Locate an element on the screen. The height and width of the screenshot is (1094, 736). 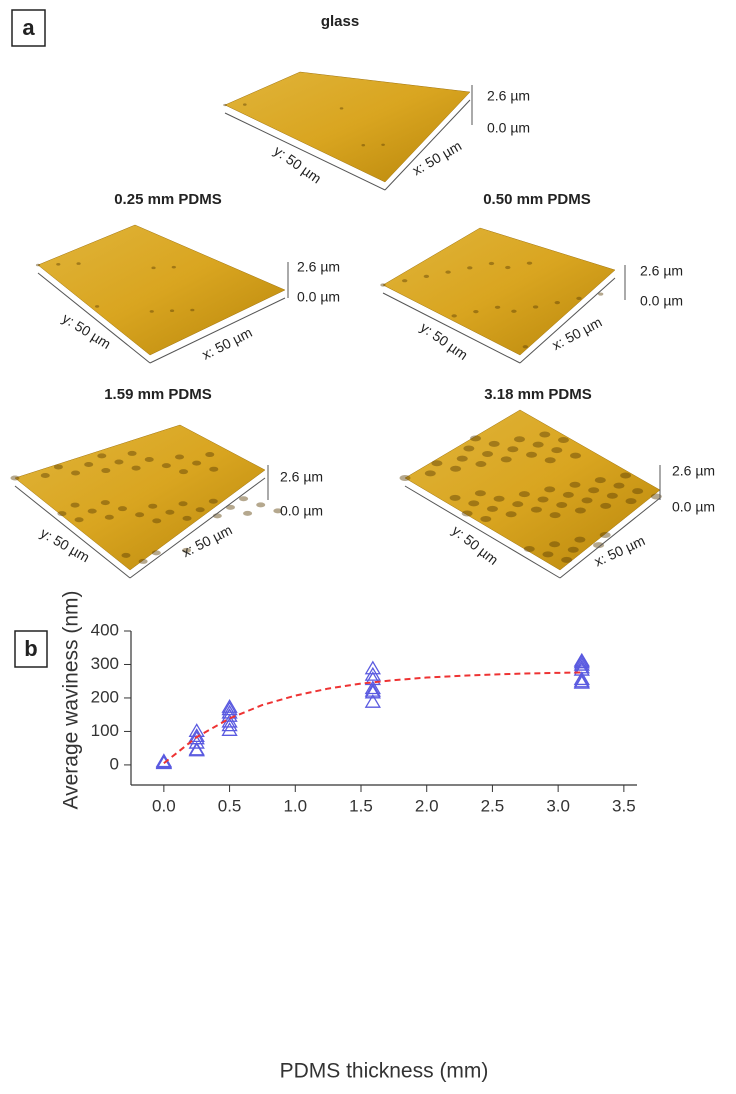
y-axis-title: Average waviness (nm) is located at coordinates (71, 699).